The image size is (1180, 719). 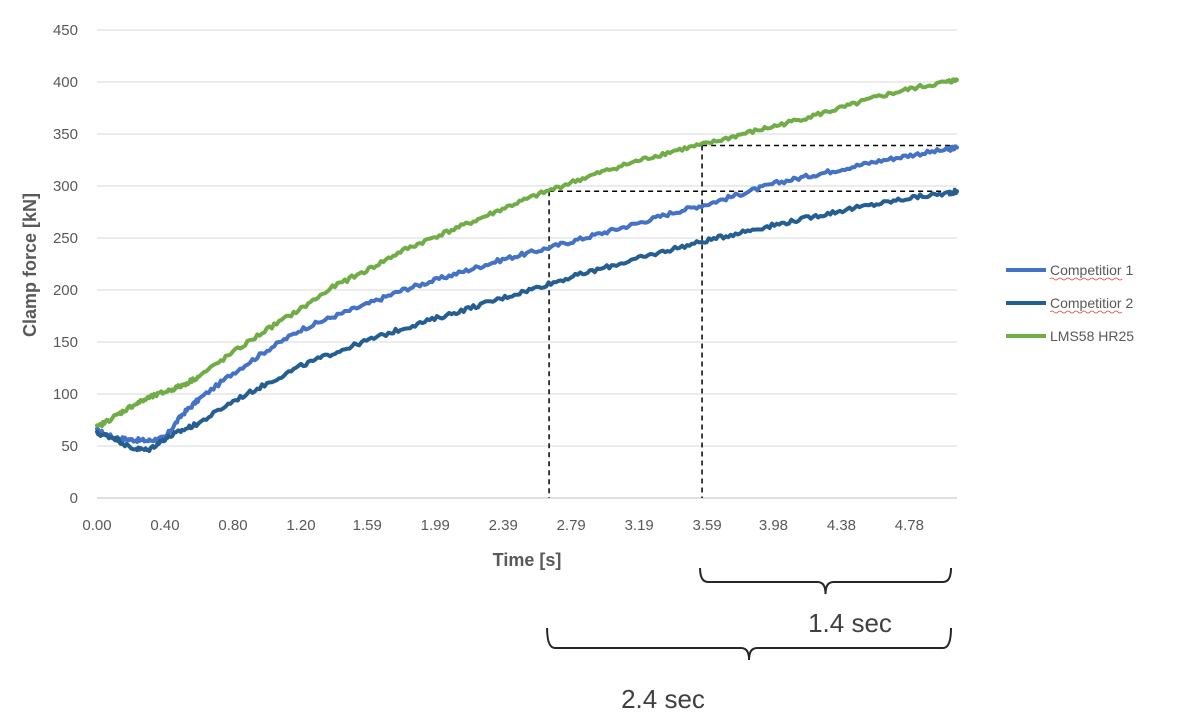 What do you see at coordinates (65, 394) in the screenshot?
I see `y-tick-label: 100` at bounding box center [65, 394].